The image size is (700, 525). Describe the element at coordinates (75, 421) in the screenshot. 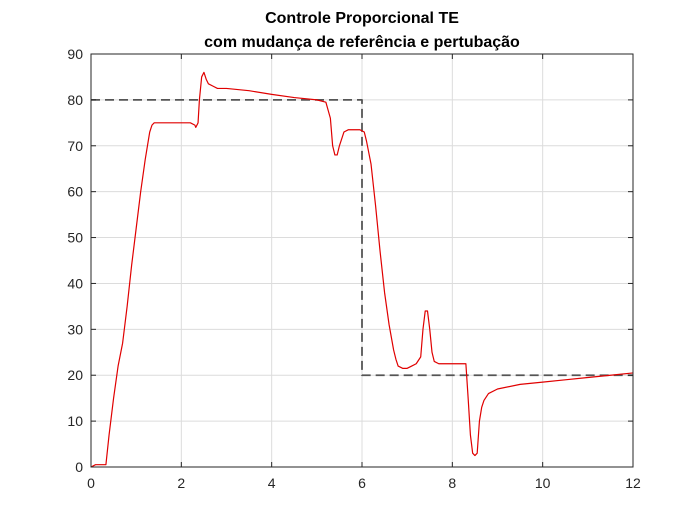

I see `y-tick-label: 10` at that location.